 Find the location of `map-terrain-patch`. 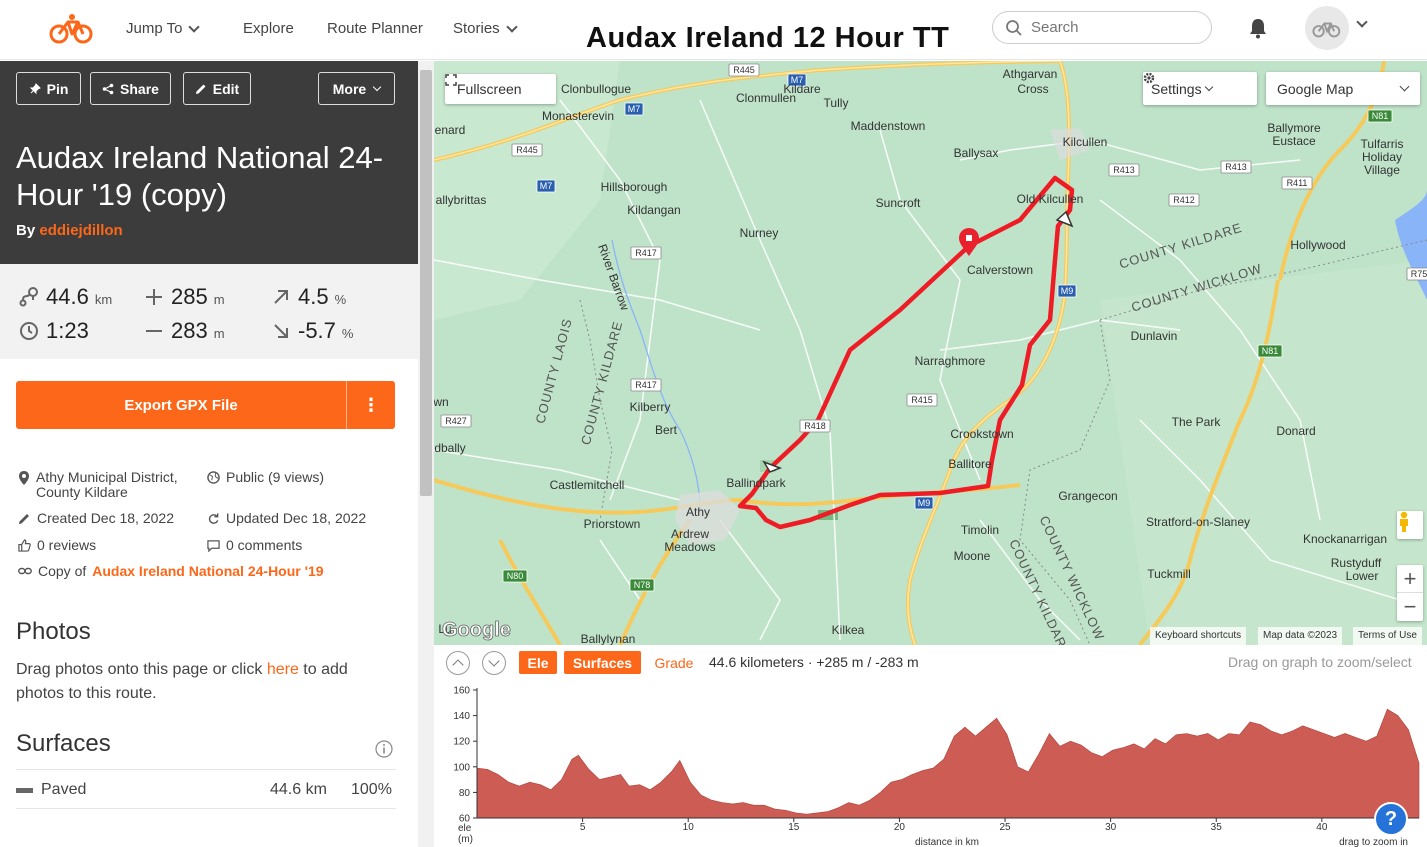

map-terrain-patch is located at coordinates (527, 190).